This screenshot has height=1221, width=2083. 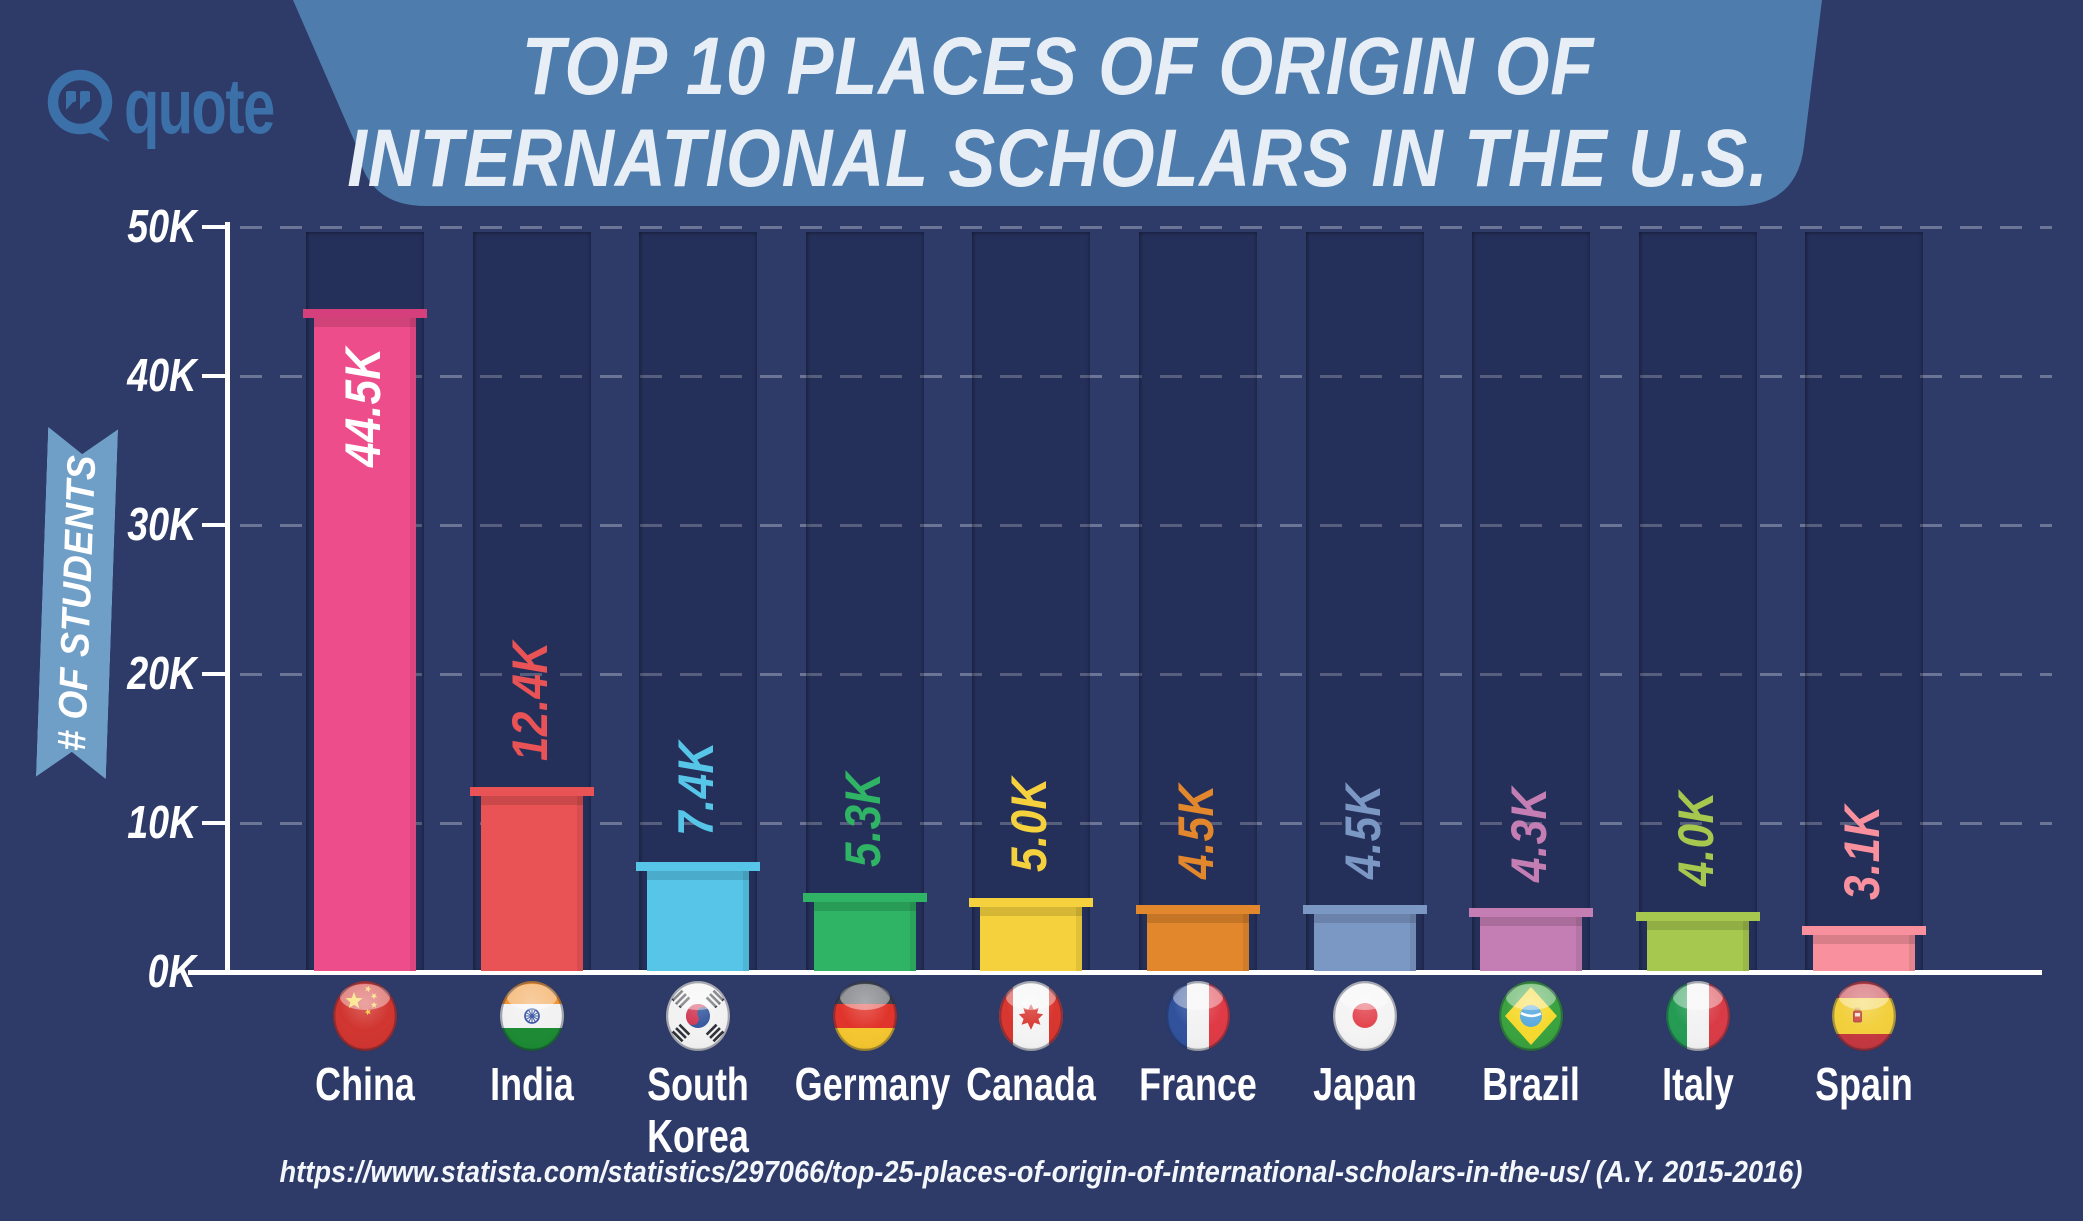 I want to click on germany-flag-icon, so click(x=865, y=1016).